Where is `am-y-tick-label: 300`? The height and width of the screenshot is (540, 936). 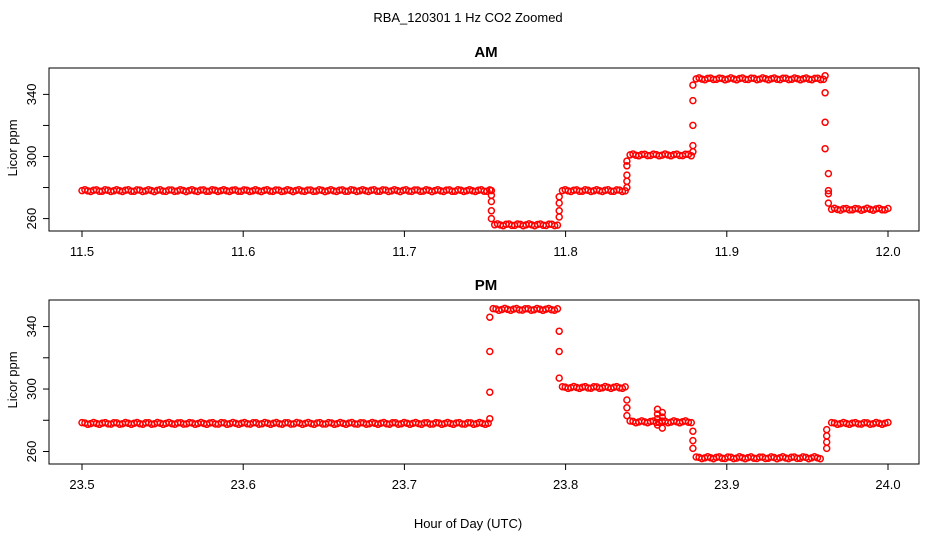
am-y-tick-label: 300 is located at coordinates (31, 157).